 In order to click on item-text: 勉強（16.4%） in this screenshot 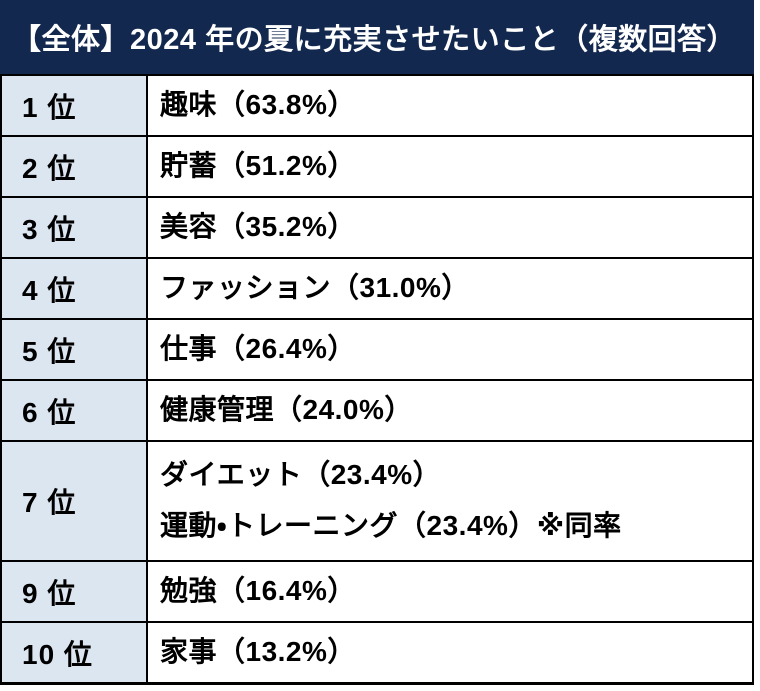, I will do `click(258, 591)`.